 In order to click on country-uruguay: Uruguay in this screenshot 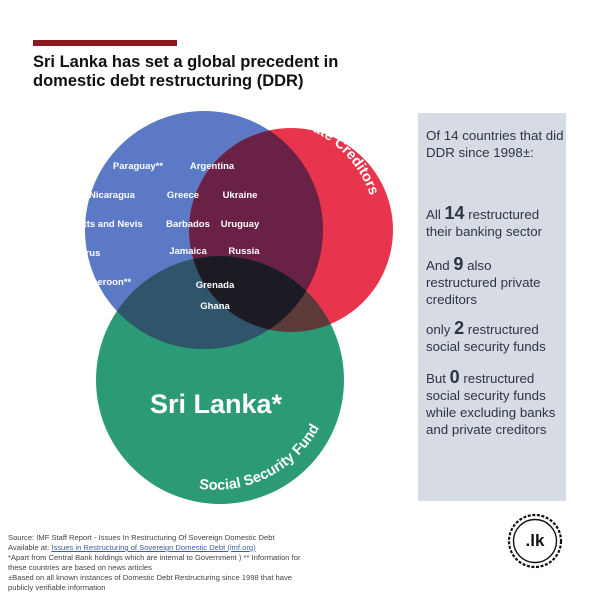, I will do `click(240, 224)`.